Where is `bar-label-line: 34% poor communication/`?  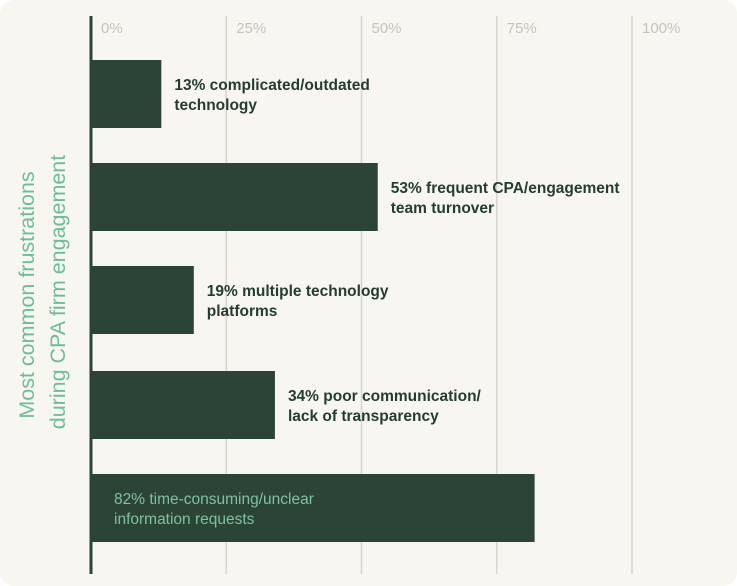 bar-label-line: 34% poor communication/ is located at coordinates (385, 396).